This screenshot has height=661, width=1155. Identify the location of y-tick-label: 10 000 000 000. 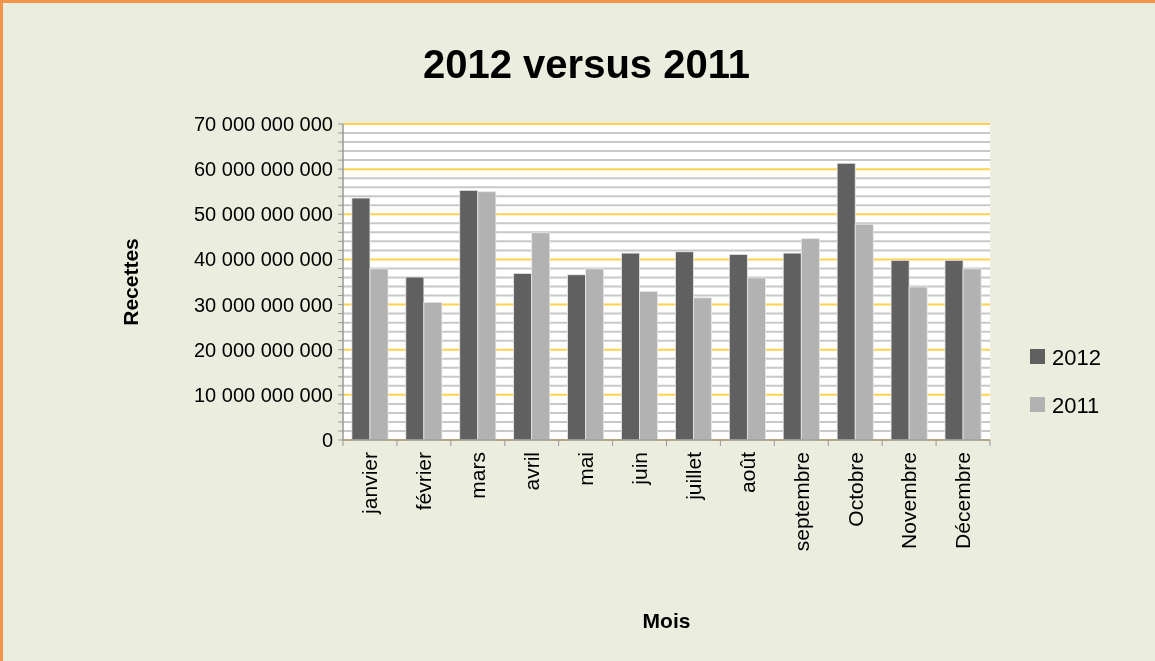
(263, 394).